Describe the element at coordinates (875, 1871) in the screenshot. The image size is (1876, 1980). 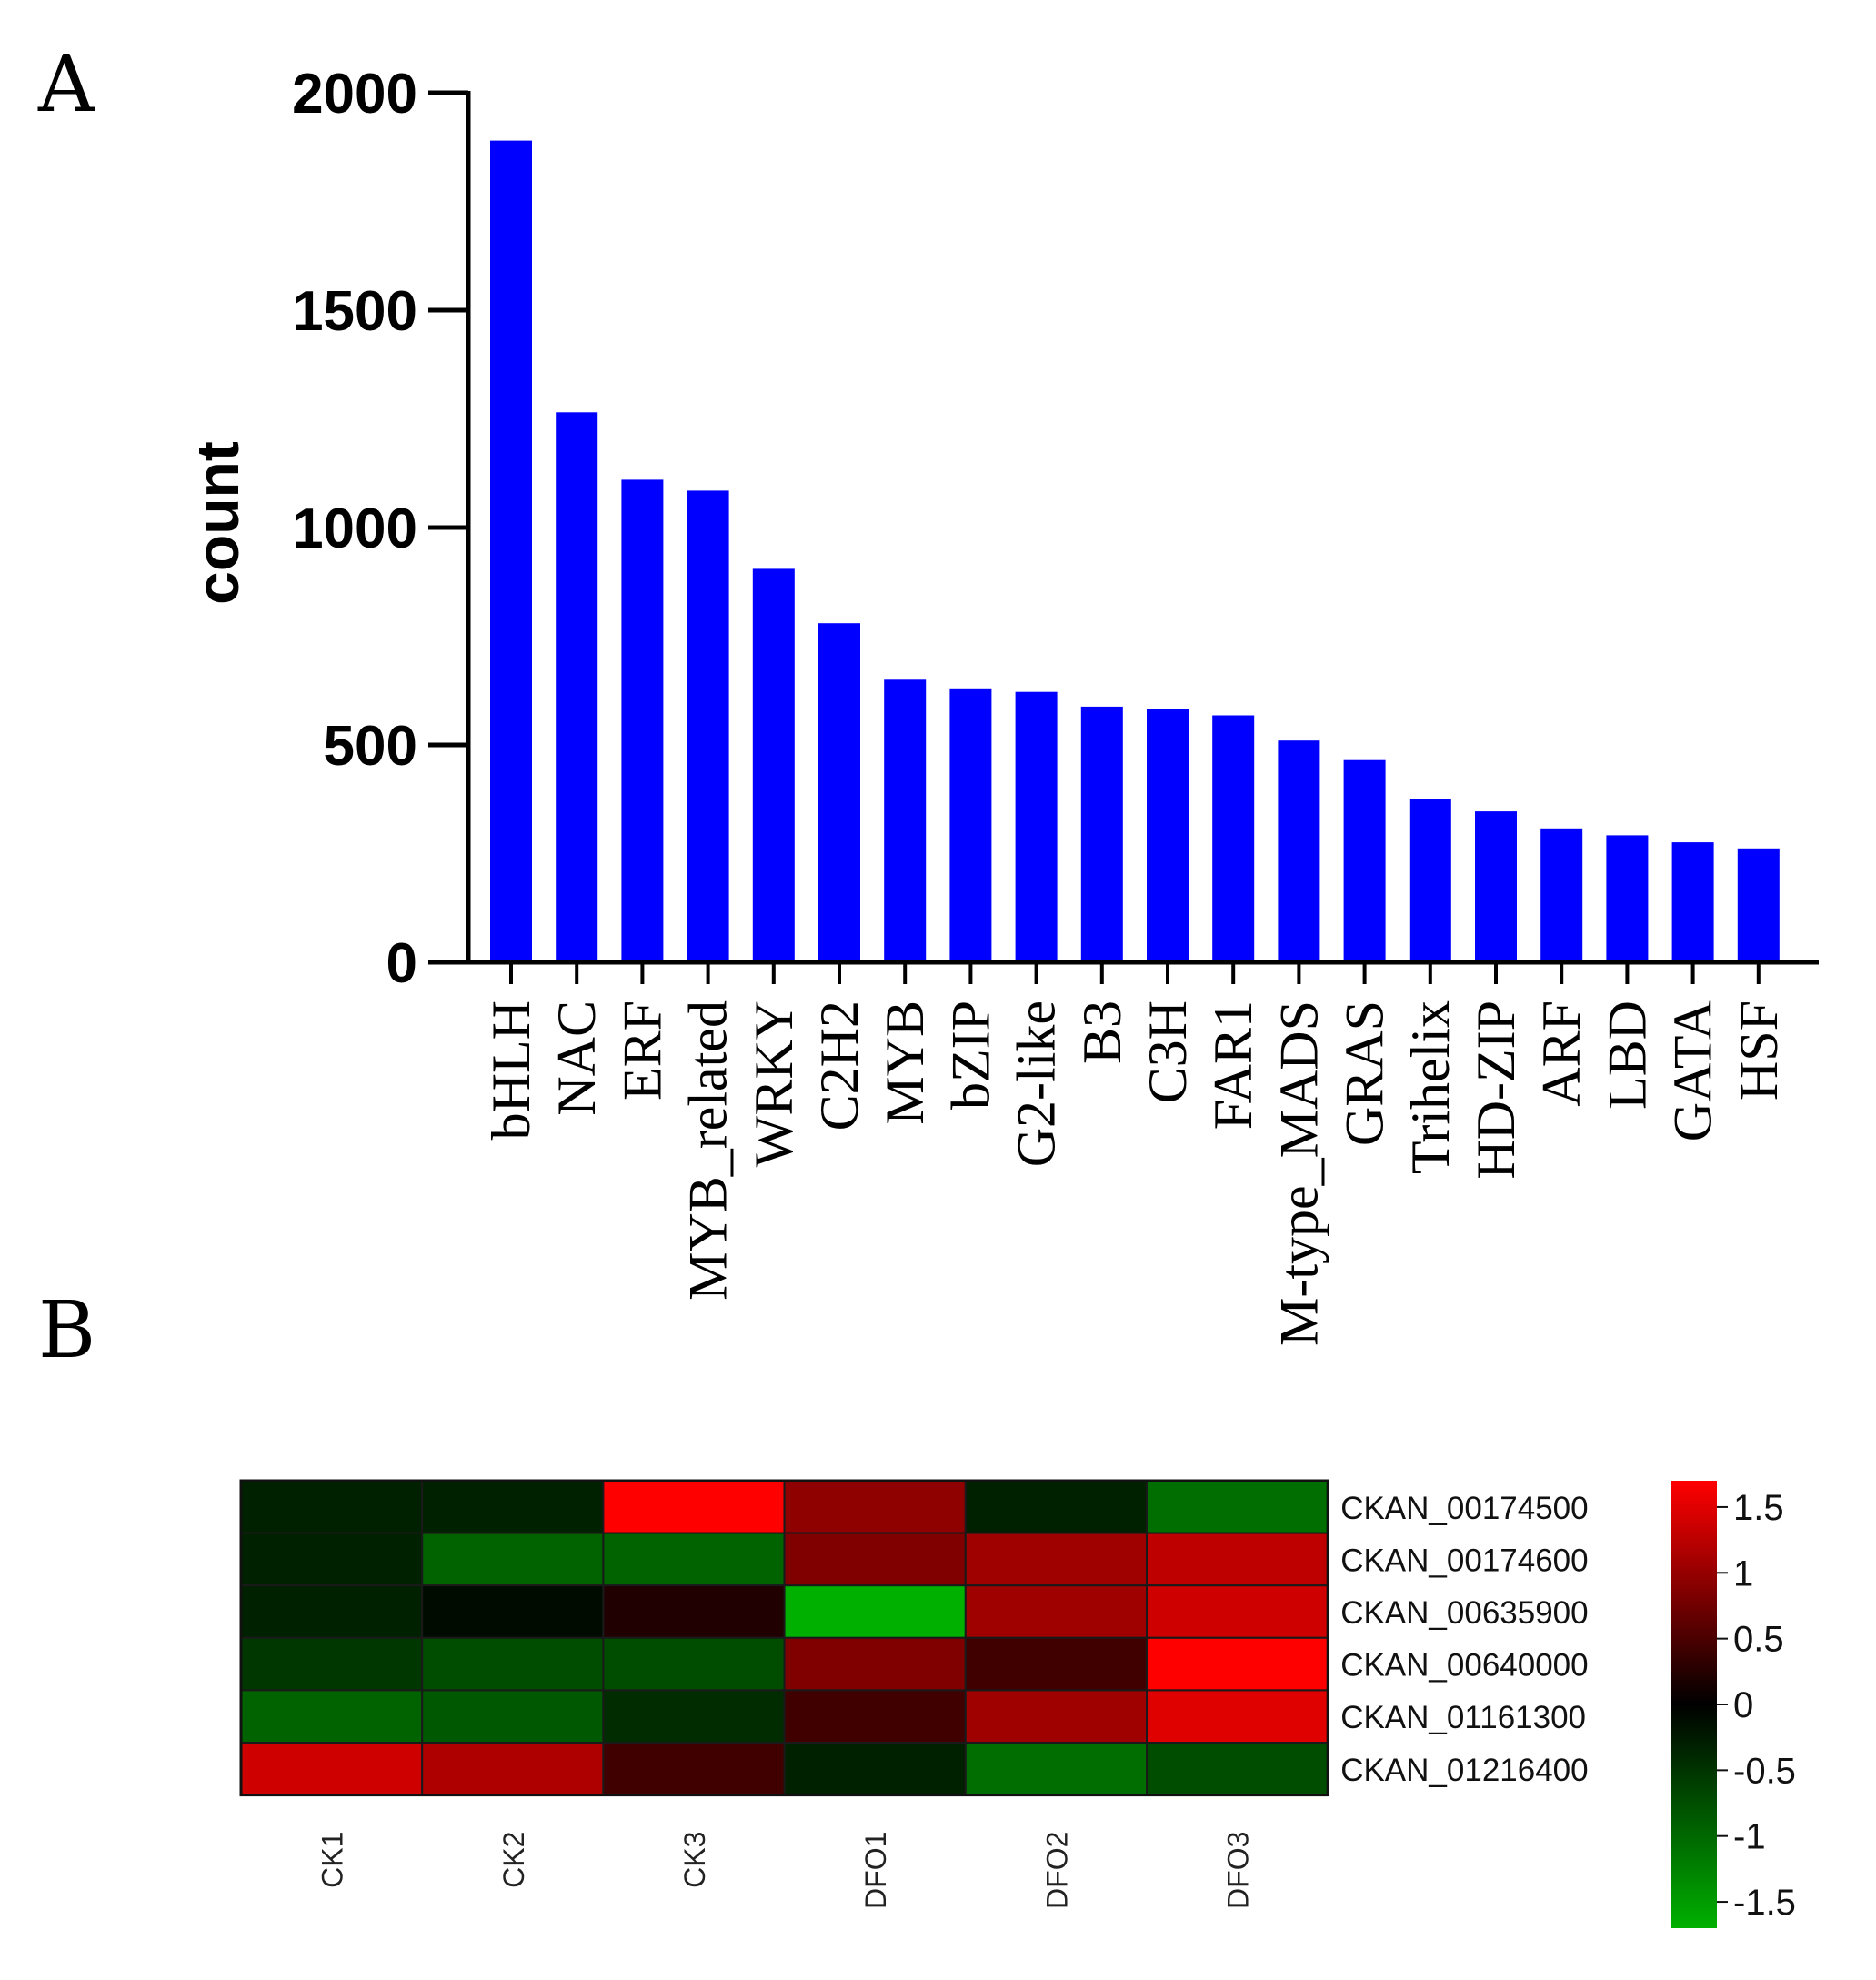
I see `heatmap-column-label: DFO1` at that location.